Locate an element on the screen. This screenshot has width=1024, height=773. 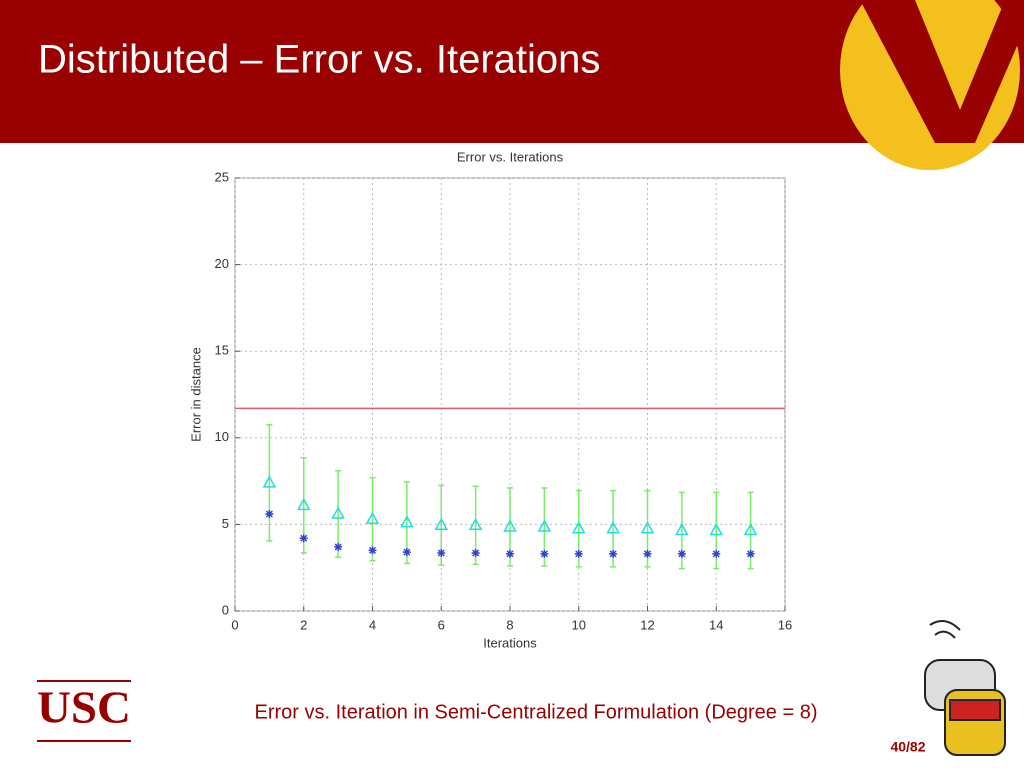
x-axis-label: Iterations is located at coordinates (510, 642).